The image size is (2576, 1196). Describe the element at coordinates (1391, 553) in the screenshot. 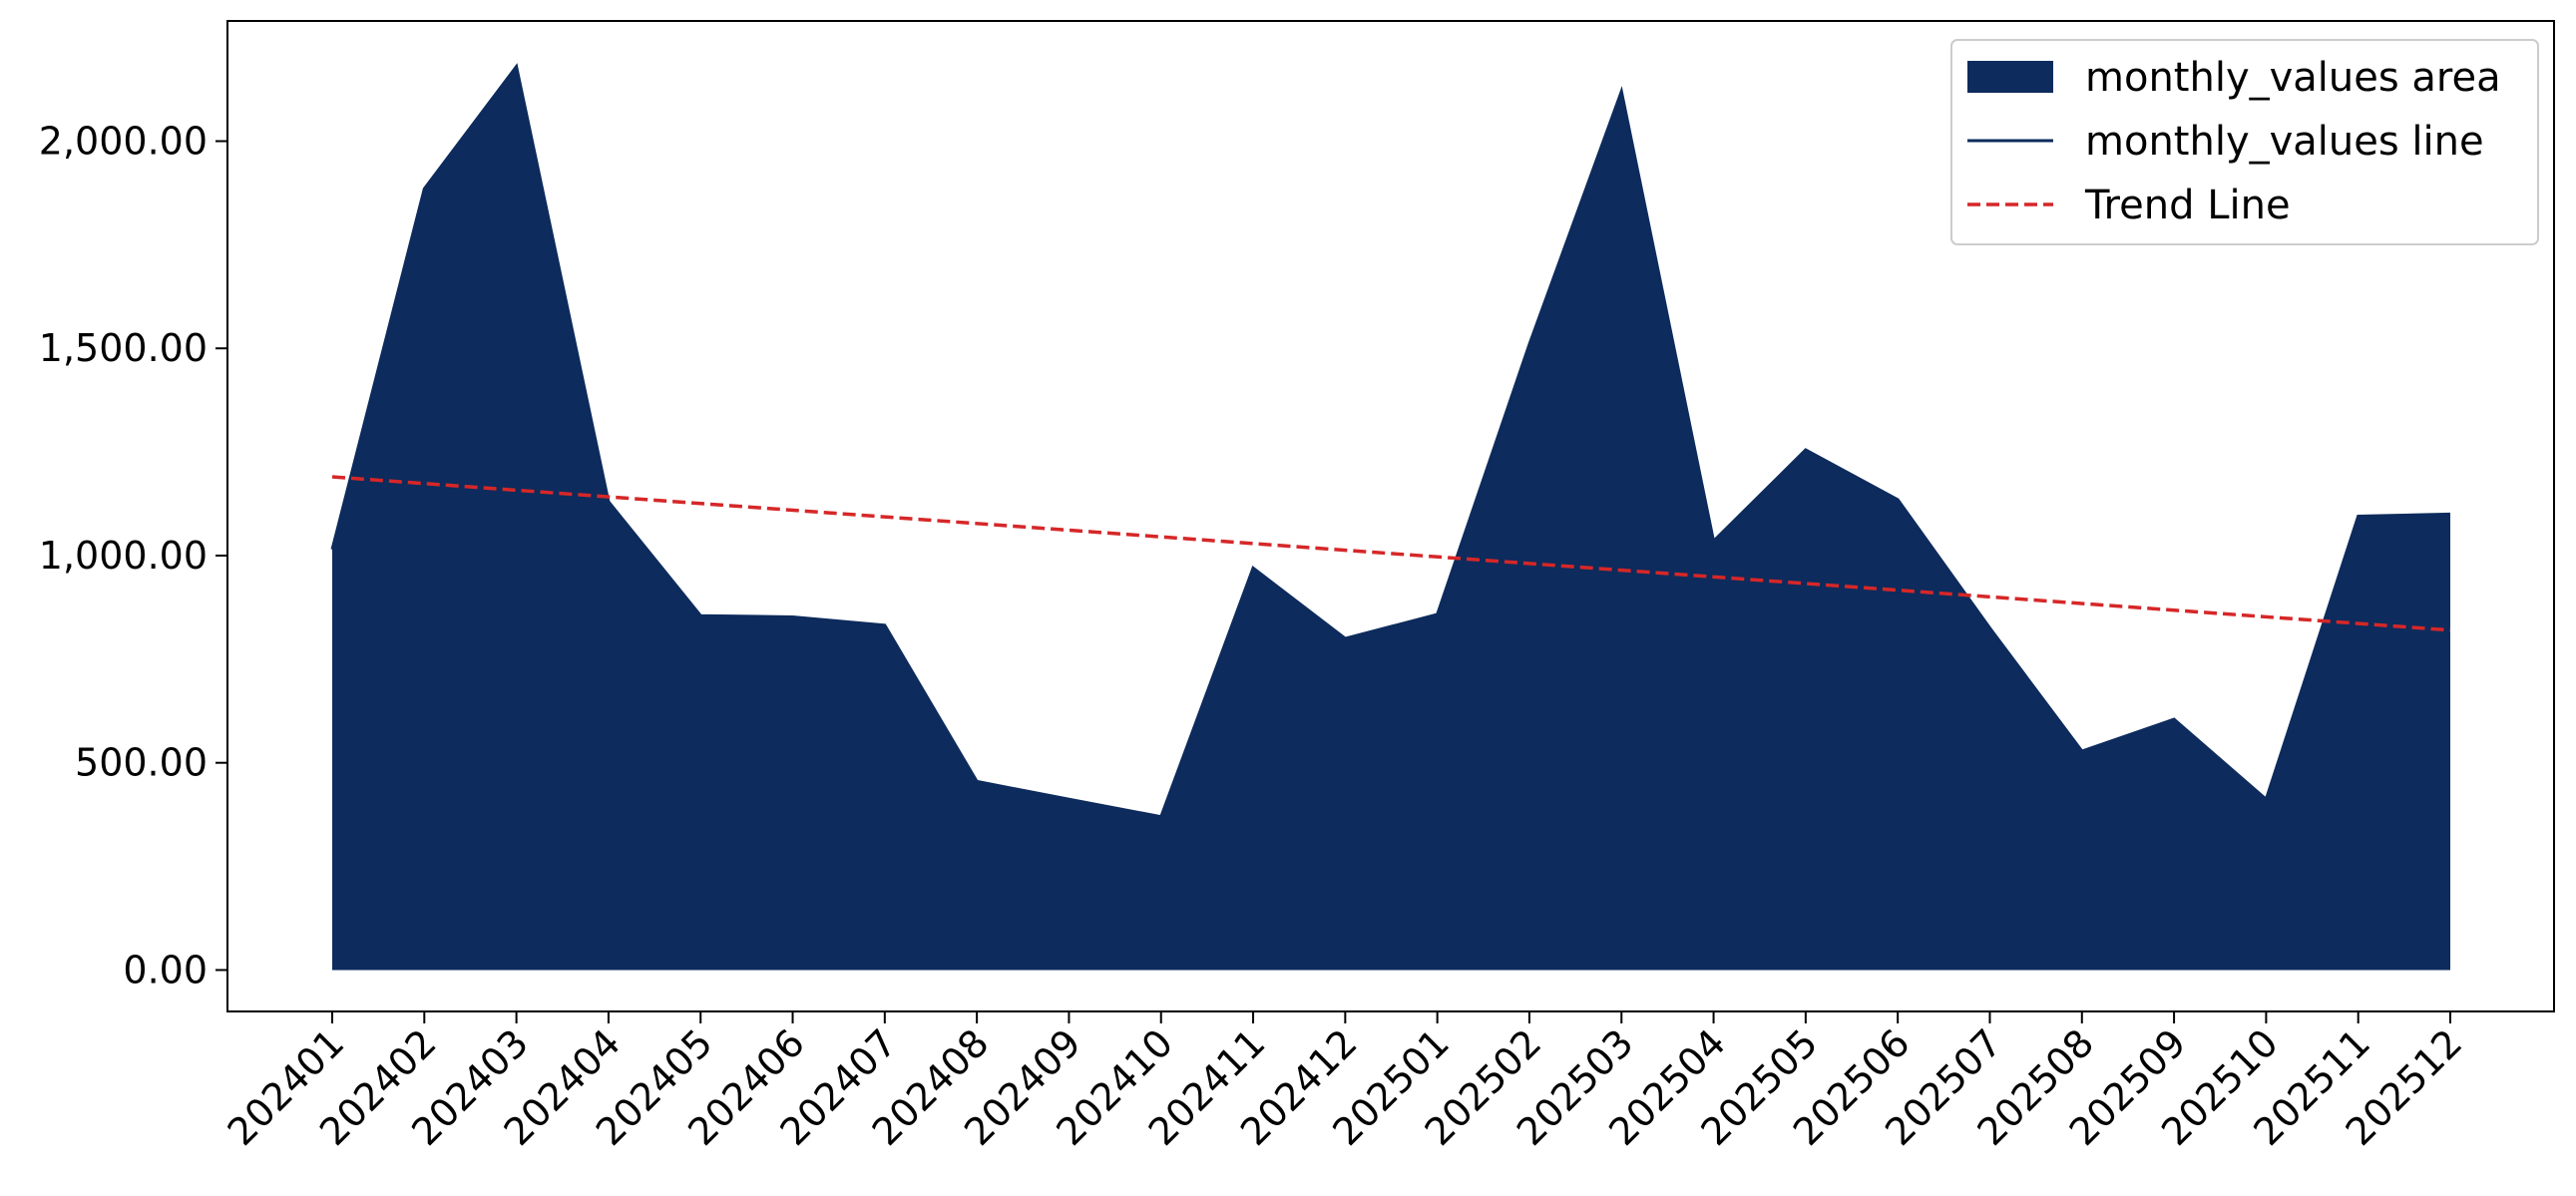

I see `trend-line` at that location.